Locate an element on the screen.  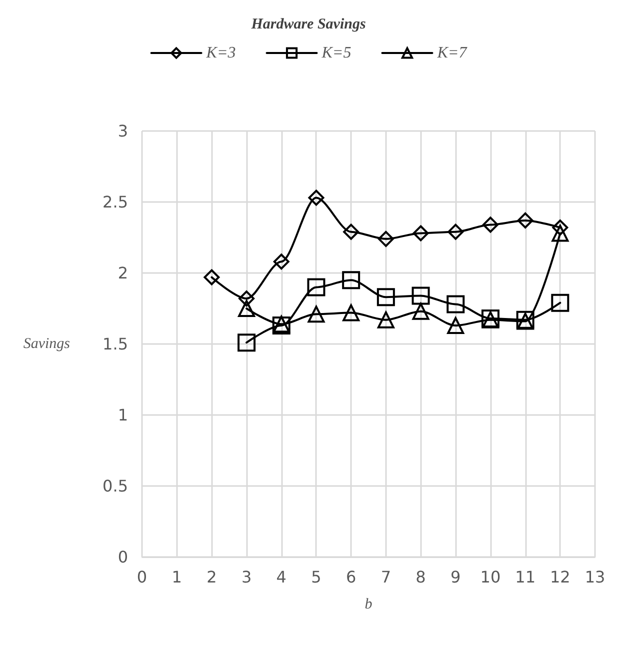
x-tick-label: 3 is located at coordinates (246, 577).